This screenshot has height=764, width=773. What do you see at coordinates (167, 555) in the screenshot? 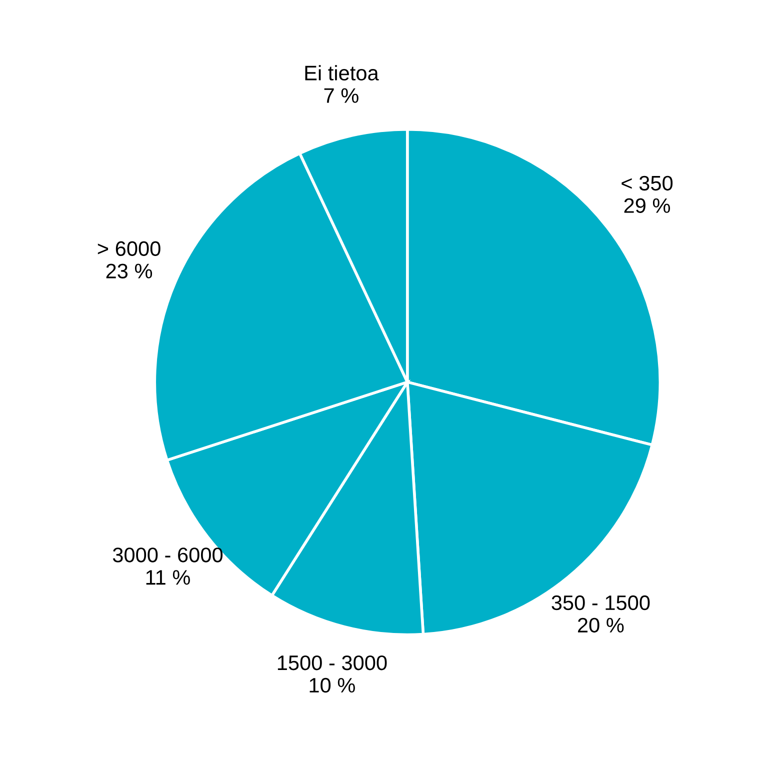
I see `slice-label: 3000 - 6000` at bounding box center [167, 555].